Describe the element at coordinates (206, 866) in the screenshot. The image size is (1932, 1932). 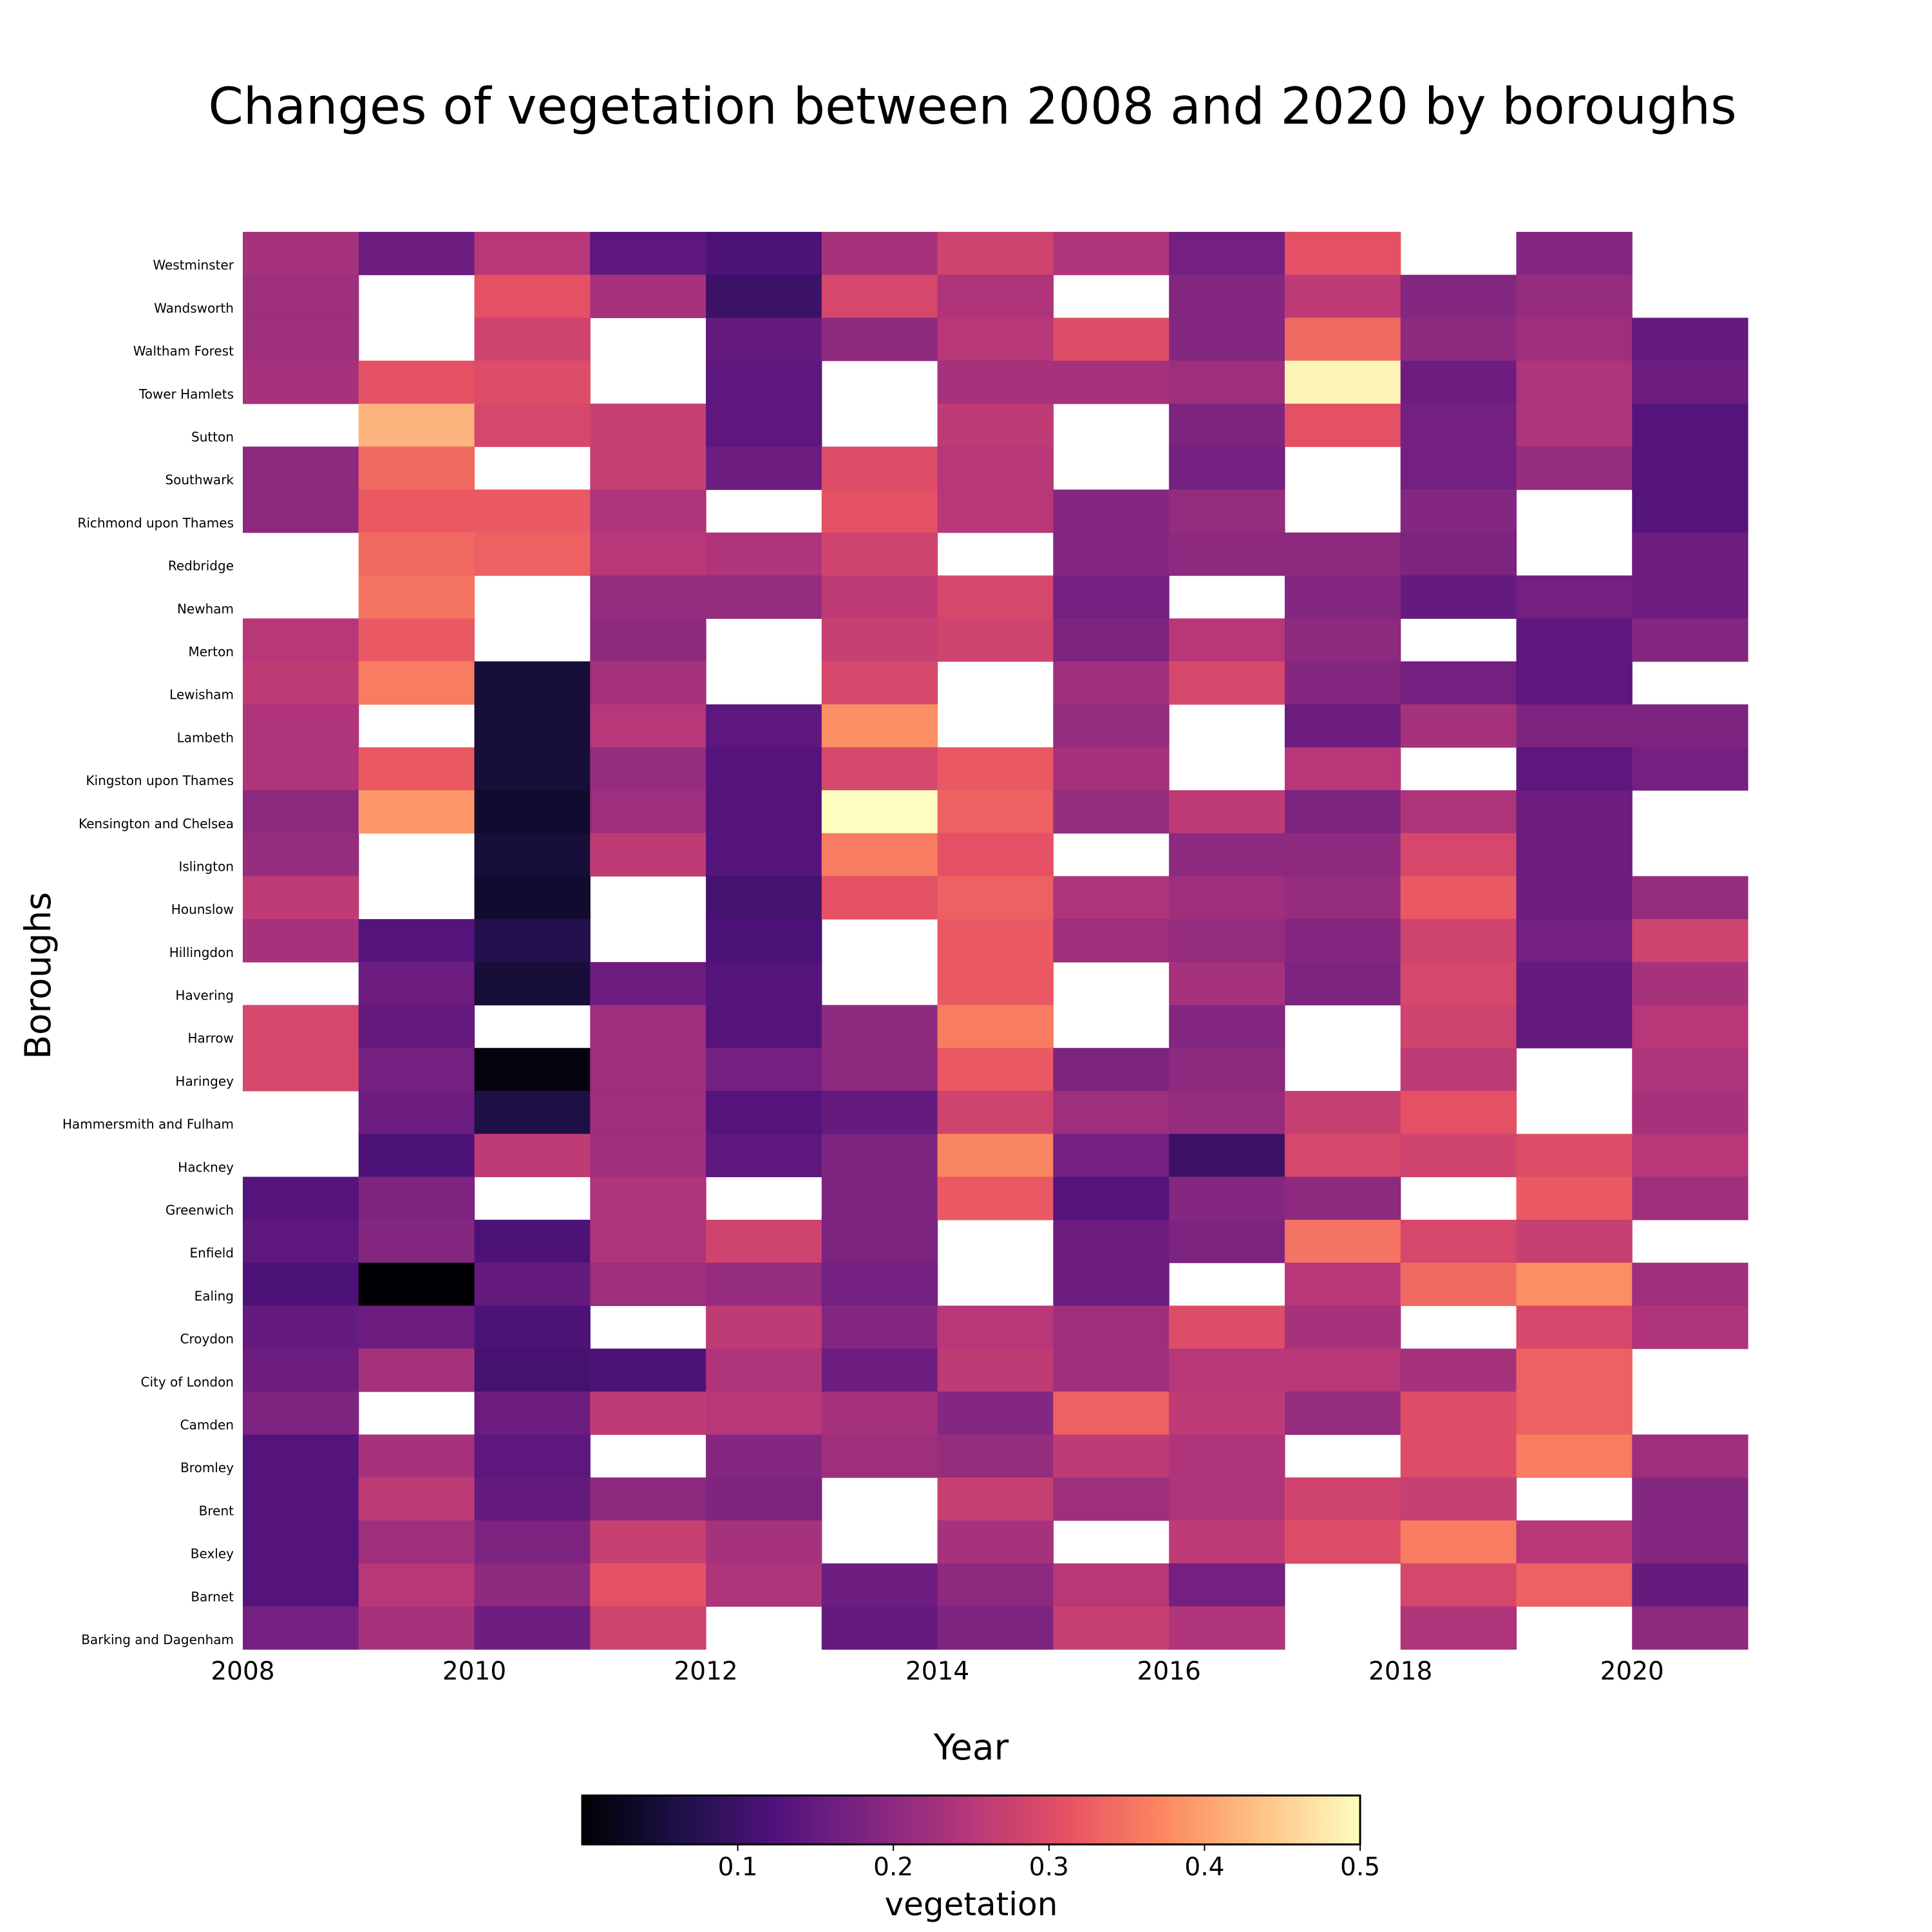
I see `y-tick-label: Islington` at that location.